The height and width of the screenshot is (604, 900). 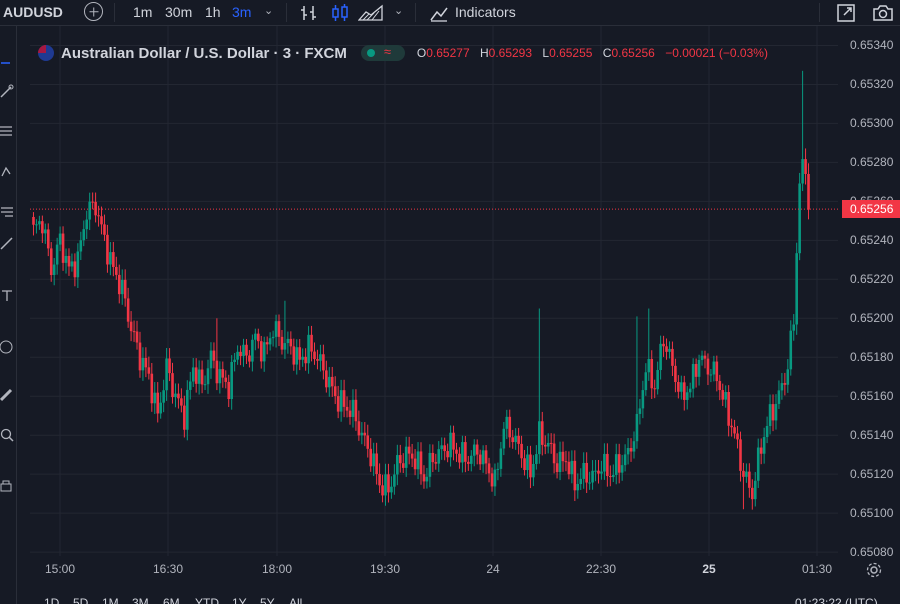 I want to click on trendline-icon, so click(x=7, y=91).